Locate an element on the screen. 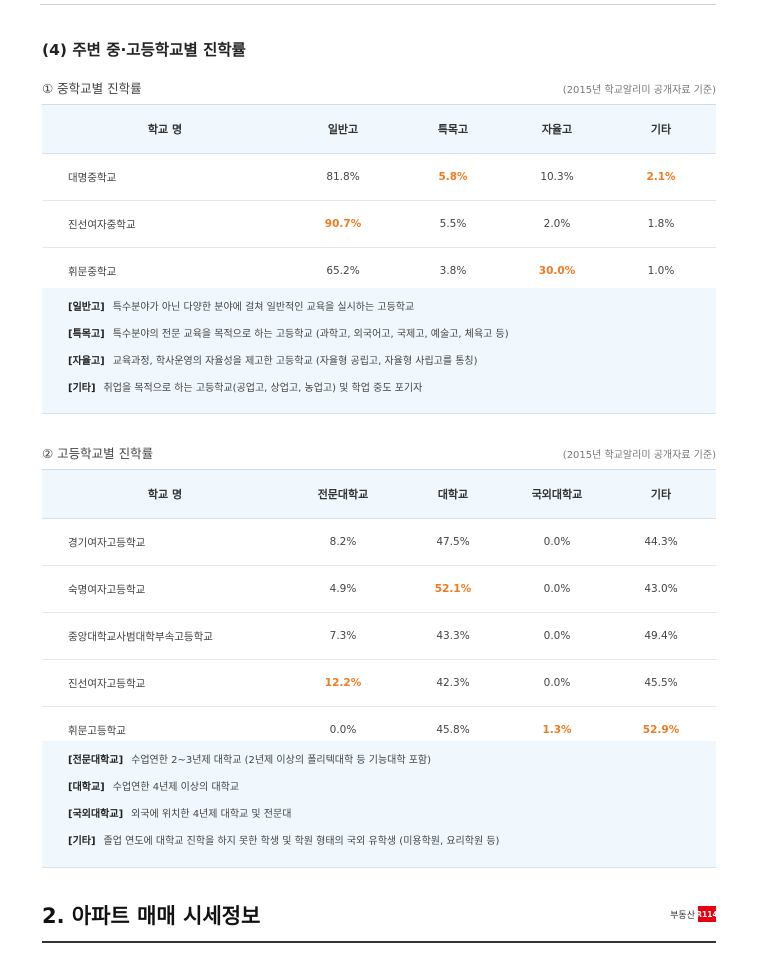  column-header: 국외대학교 is located at coordinates (557, 494).